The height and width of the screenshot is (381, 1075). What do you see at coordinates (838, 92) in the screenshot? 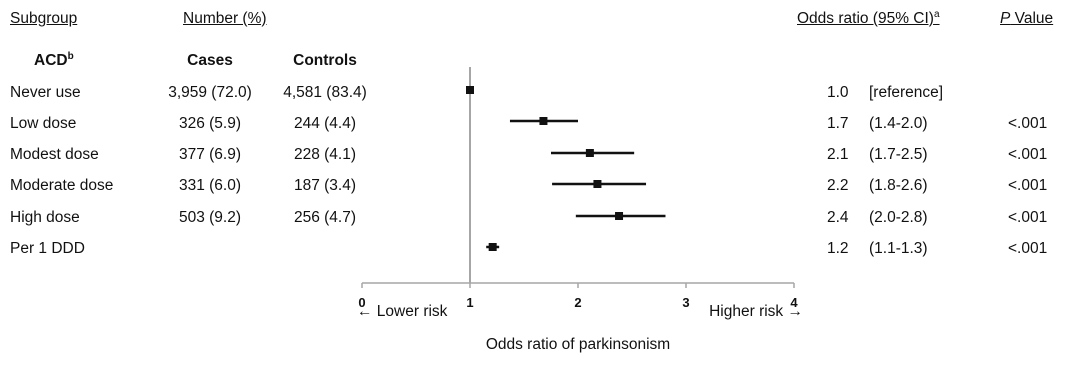
I see `or-never-use: 1.0` at bounding box center [838, 92].